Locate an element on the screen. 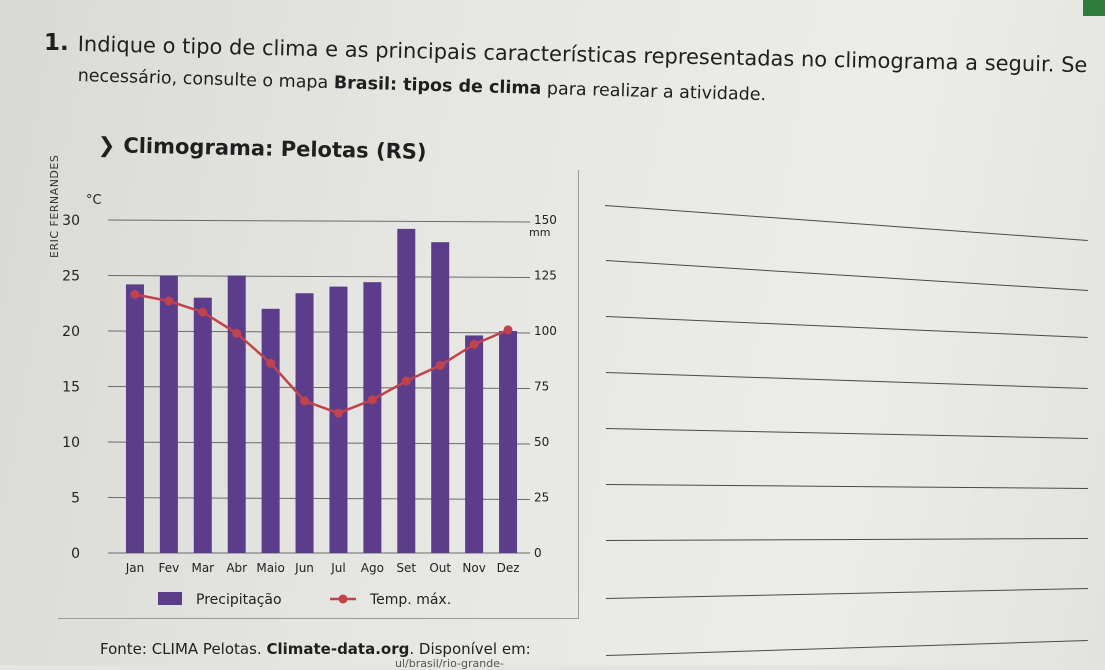 The image size is (1105, 670). y-left-tick-label: 5 is located at coordinates (75, 499).